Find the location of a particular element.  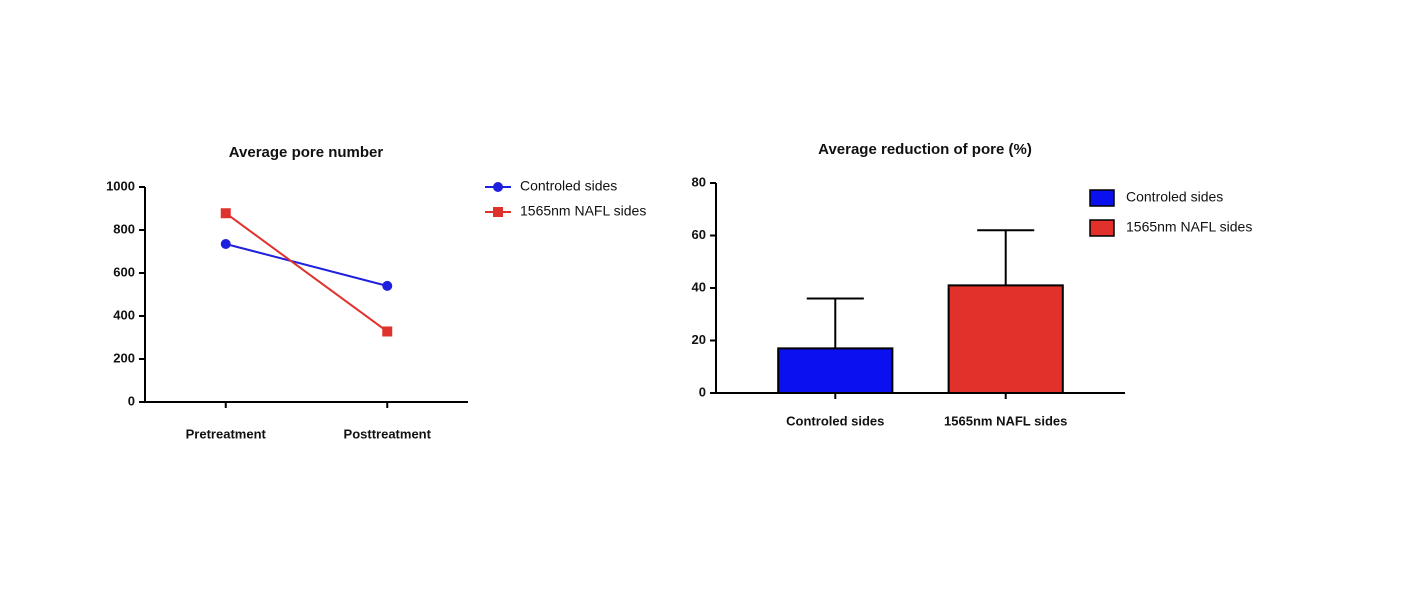

x-tick-label: 1565nm NAFL sides is located at coordinates (1005, 420).